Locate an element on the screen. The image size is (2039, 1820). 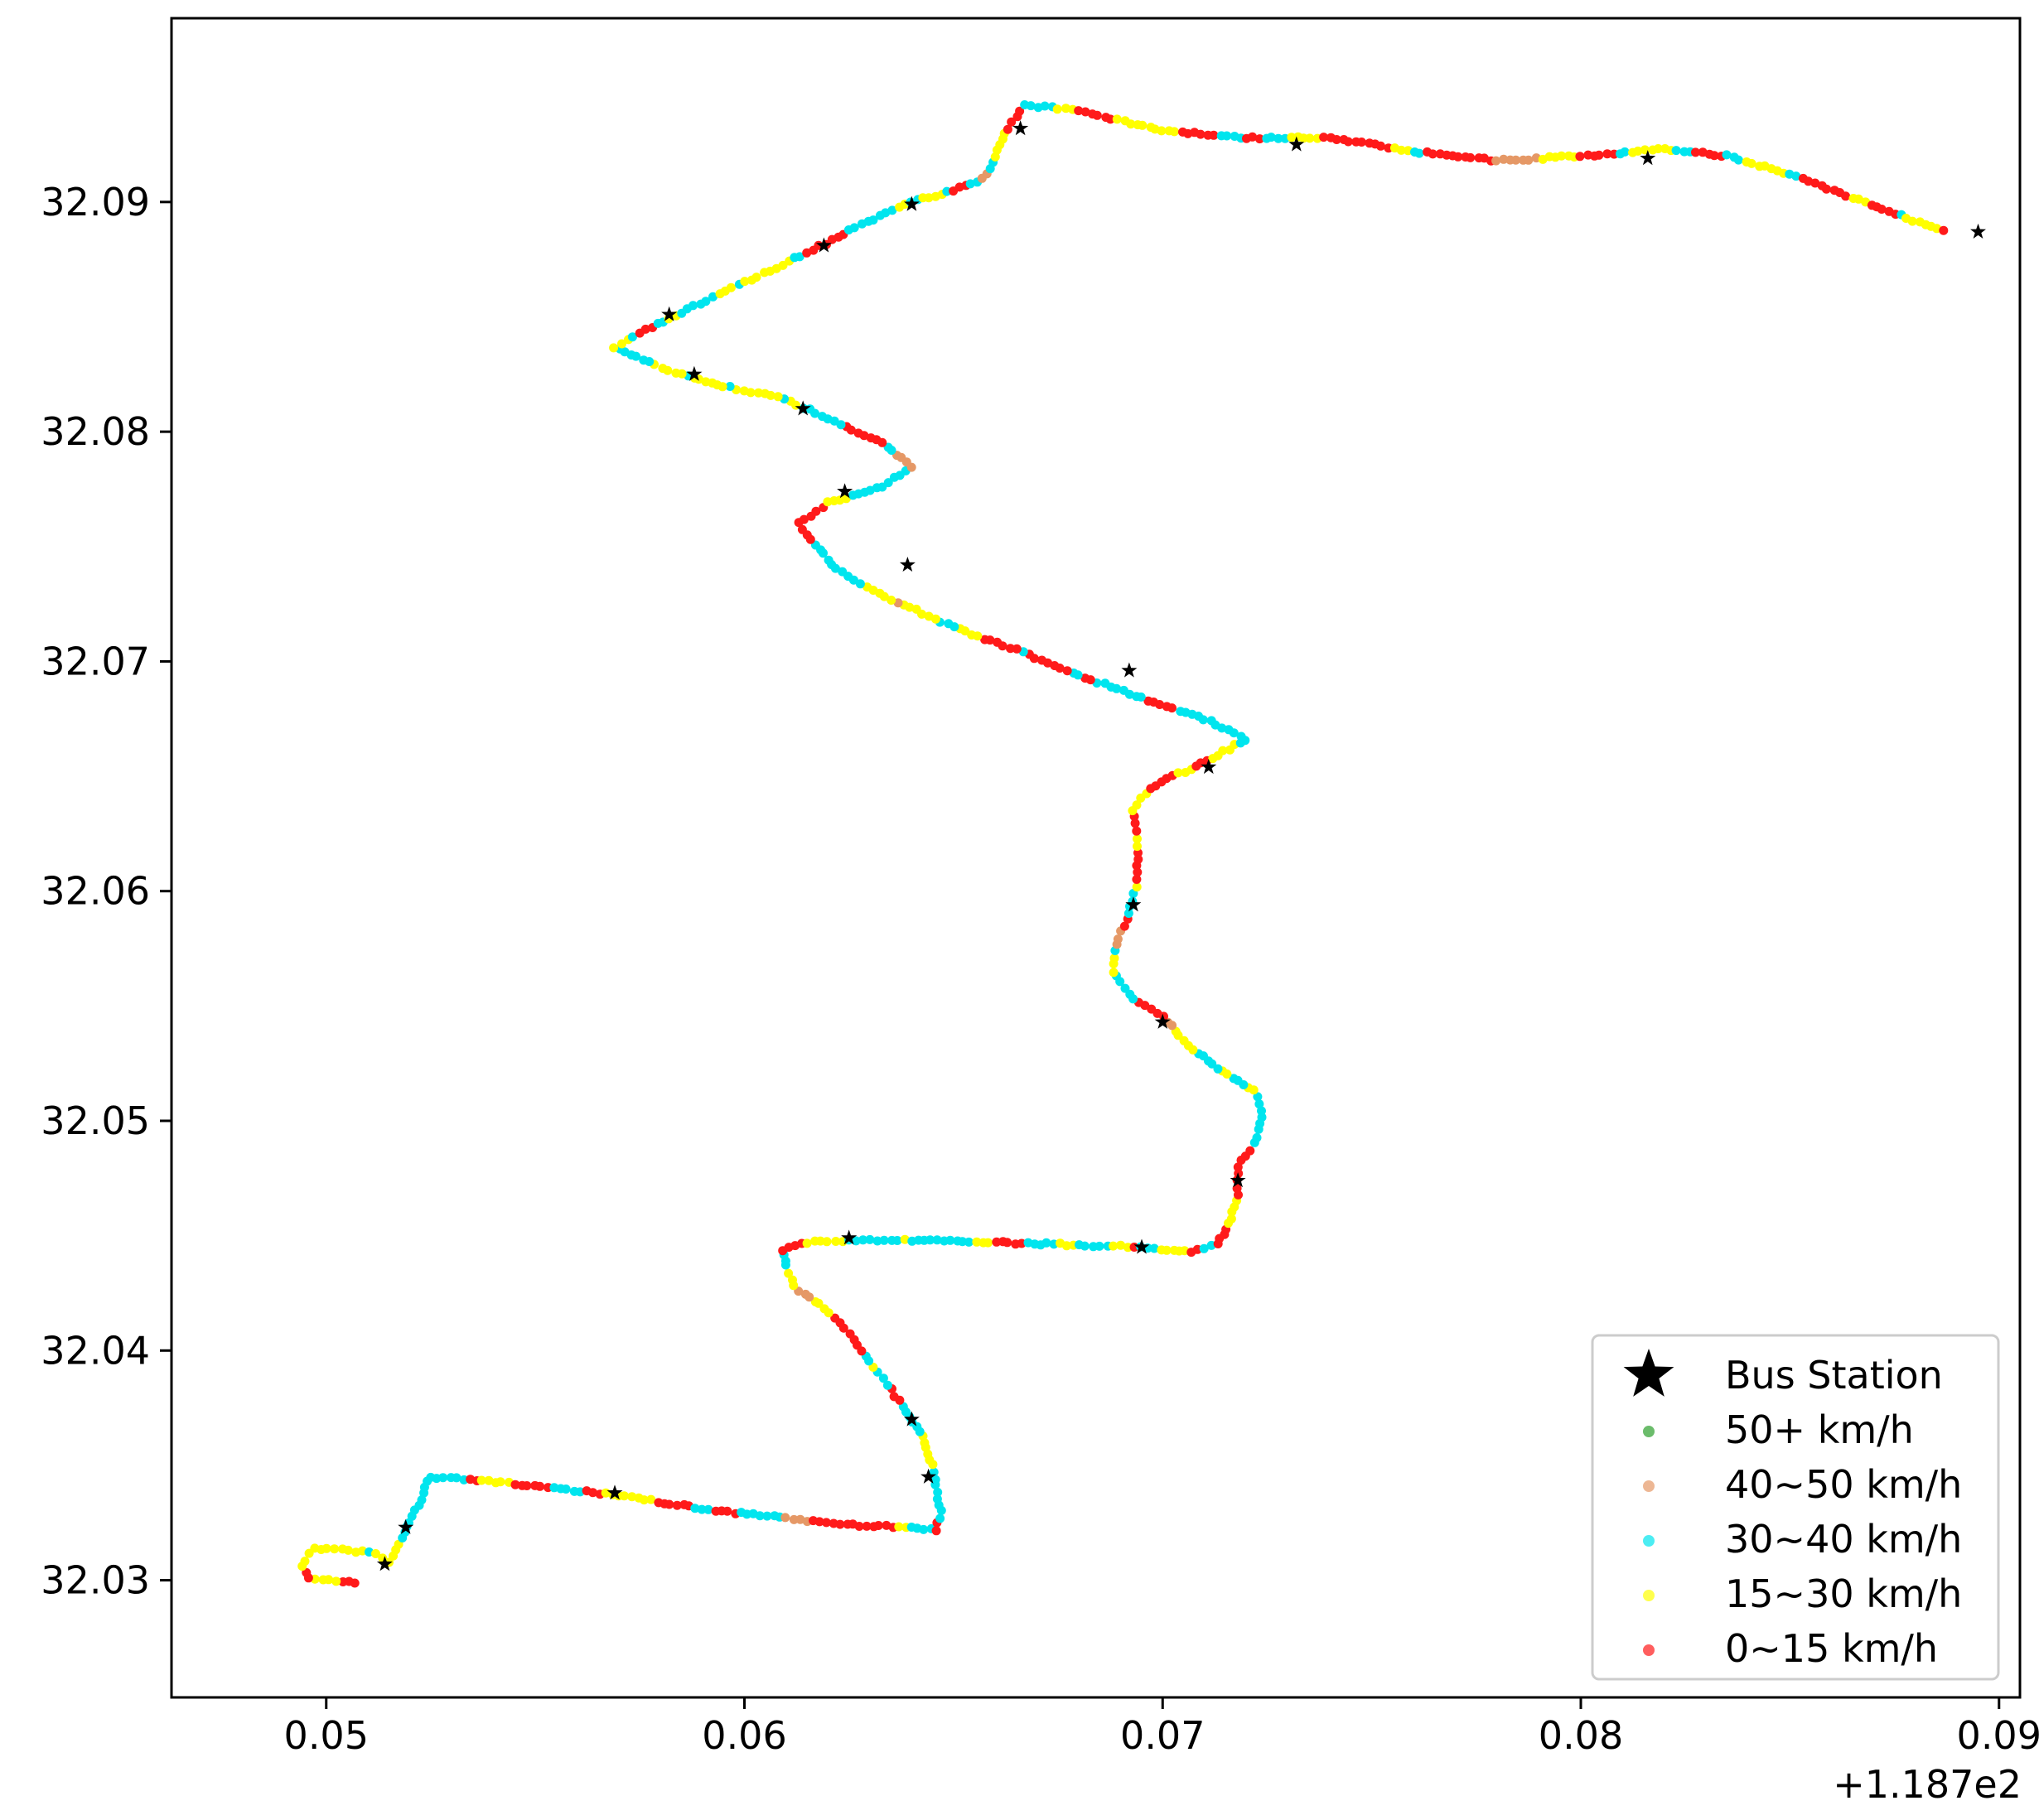
y-tick-label-4: 32.07 is located at coordinates (95, 661).